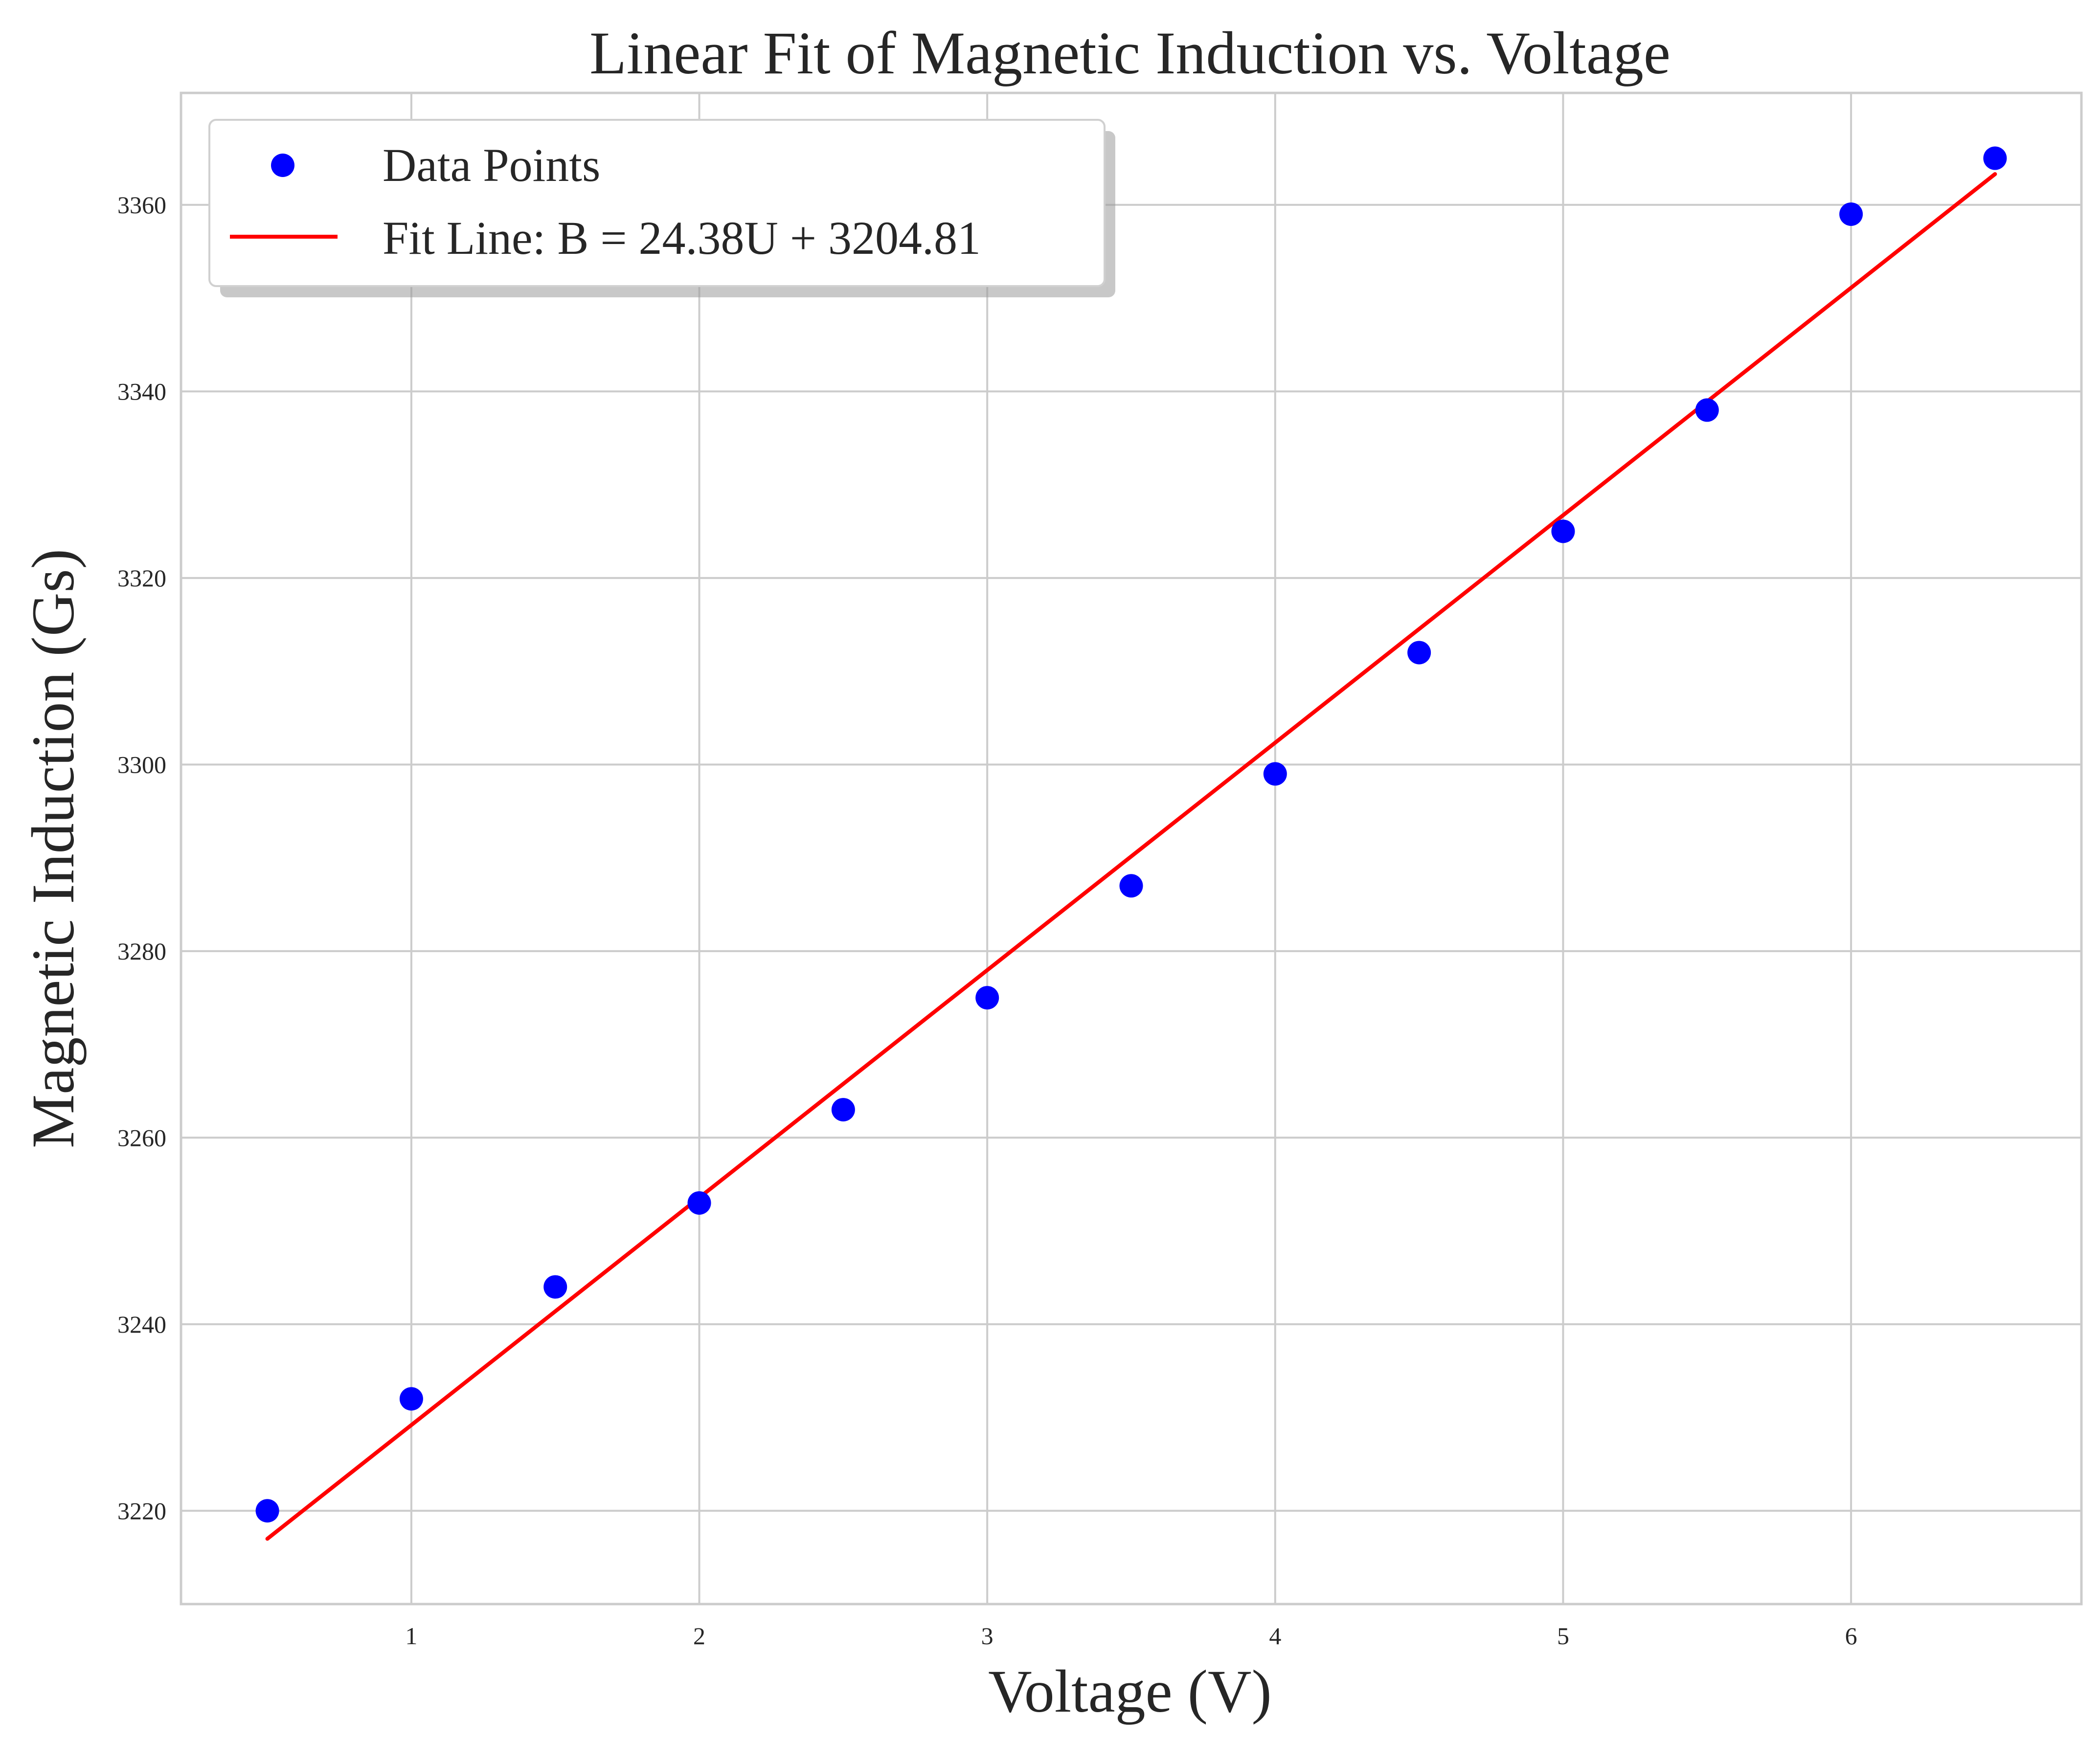  What do you see at coordinates (142, 205) in the screenshot?
I see `y-tick-label: 3360` at bounding box center [142, 205].